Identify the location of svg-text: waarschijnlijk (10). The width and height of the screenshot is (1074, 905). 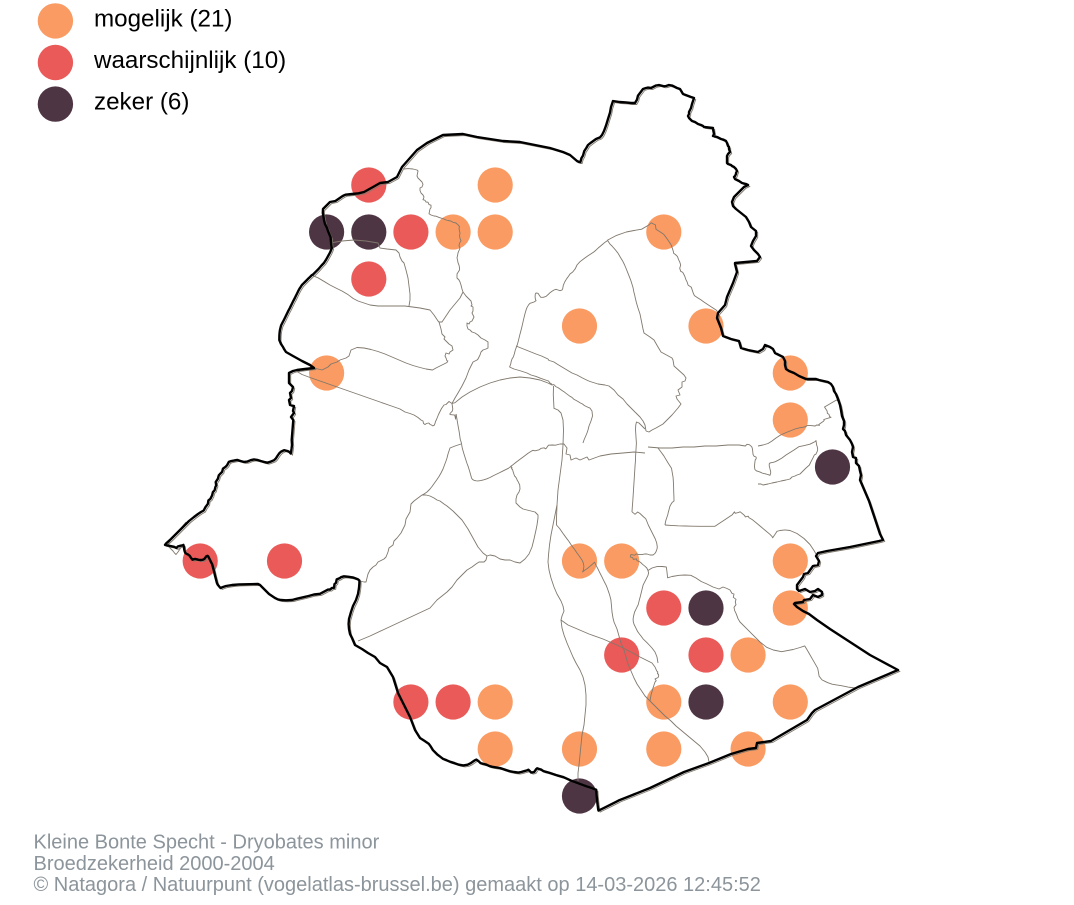
(189, 60).